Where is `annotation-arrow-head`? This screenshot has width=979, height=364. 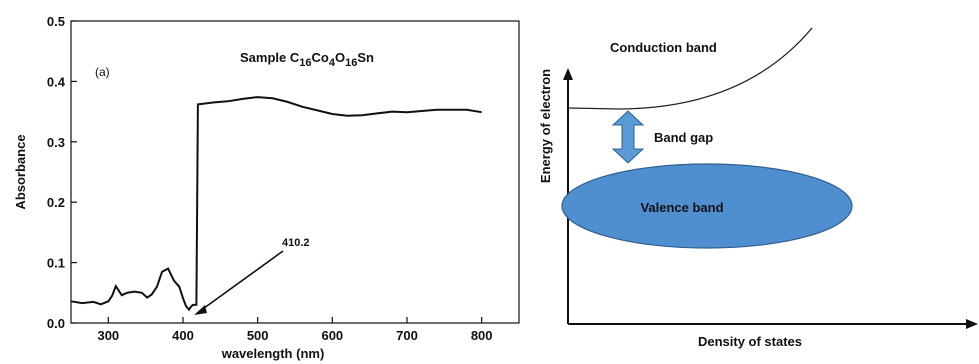 annotation-arrow-head is located at coordinates (200, 310).